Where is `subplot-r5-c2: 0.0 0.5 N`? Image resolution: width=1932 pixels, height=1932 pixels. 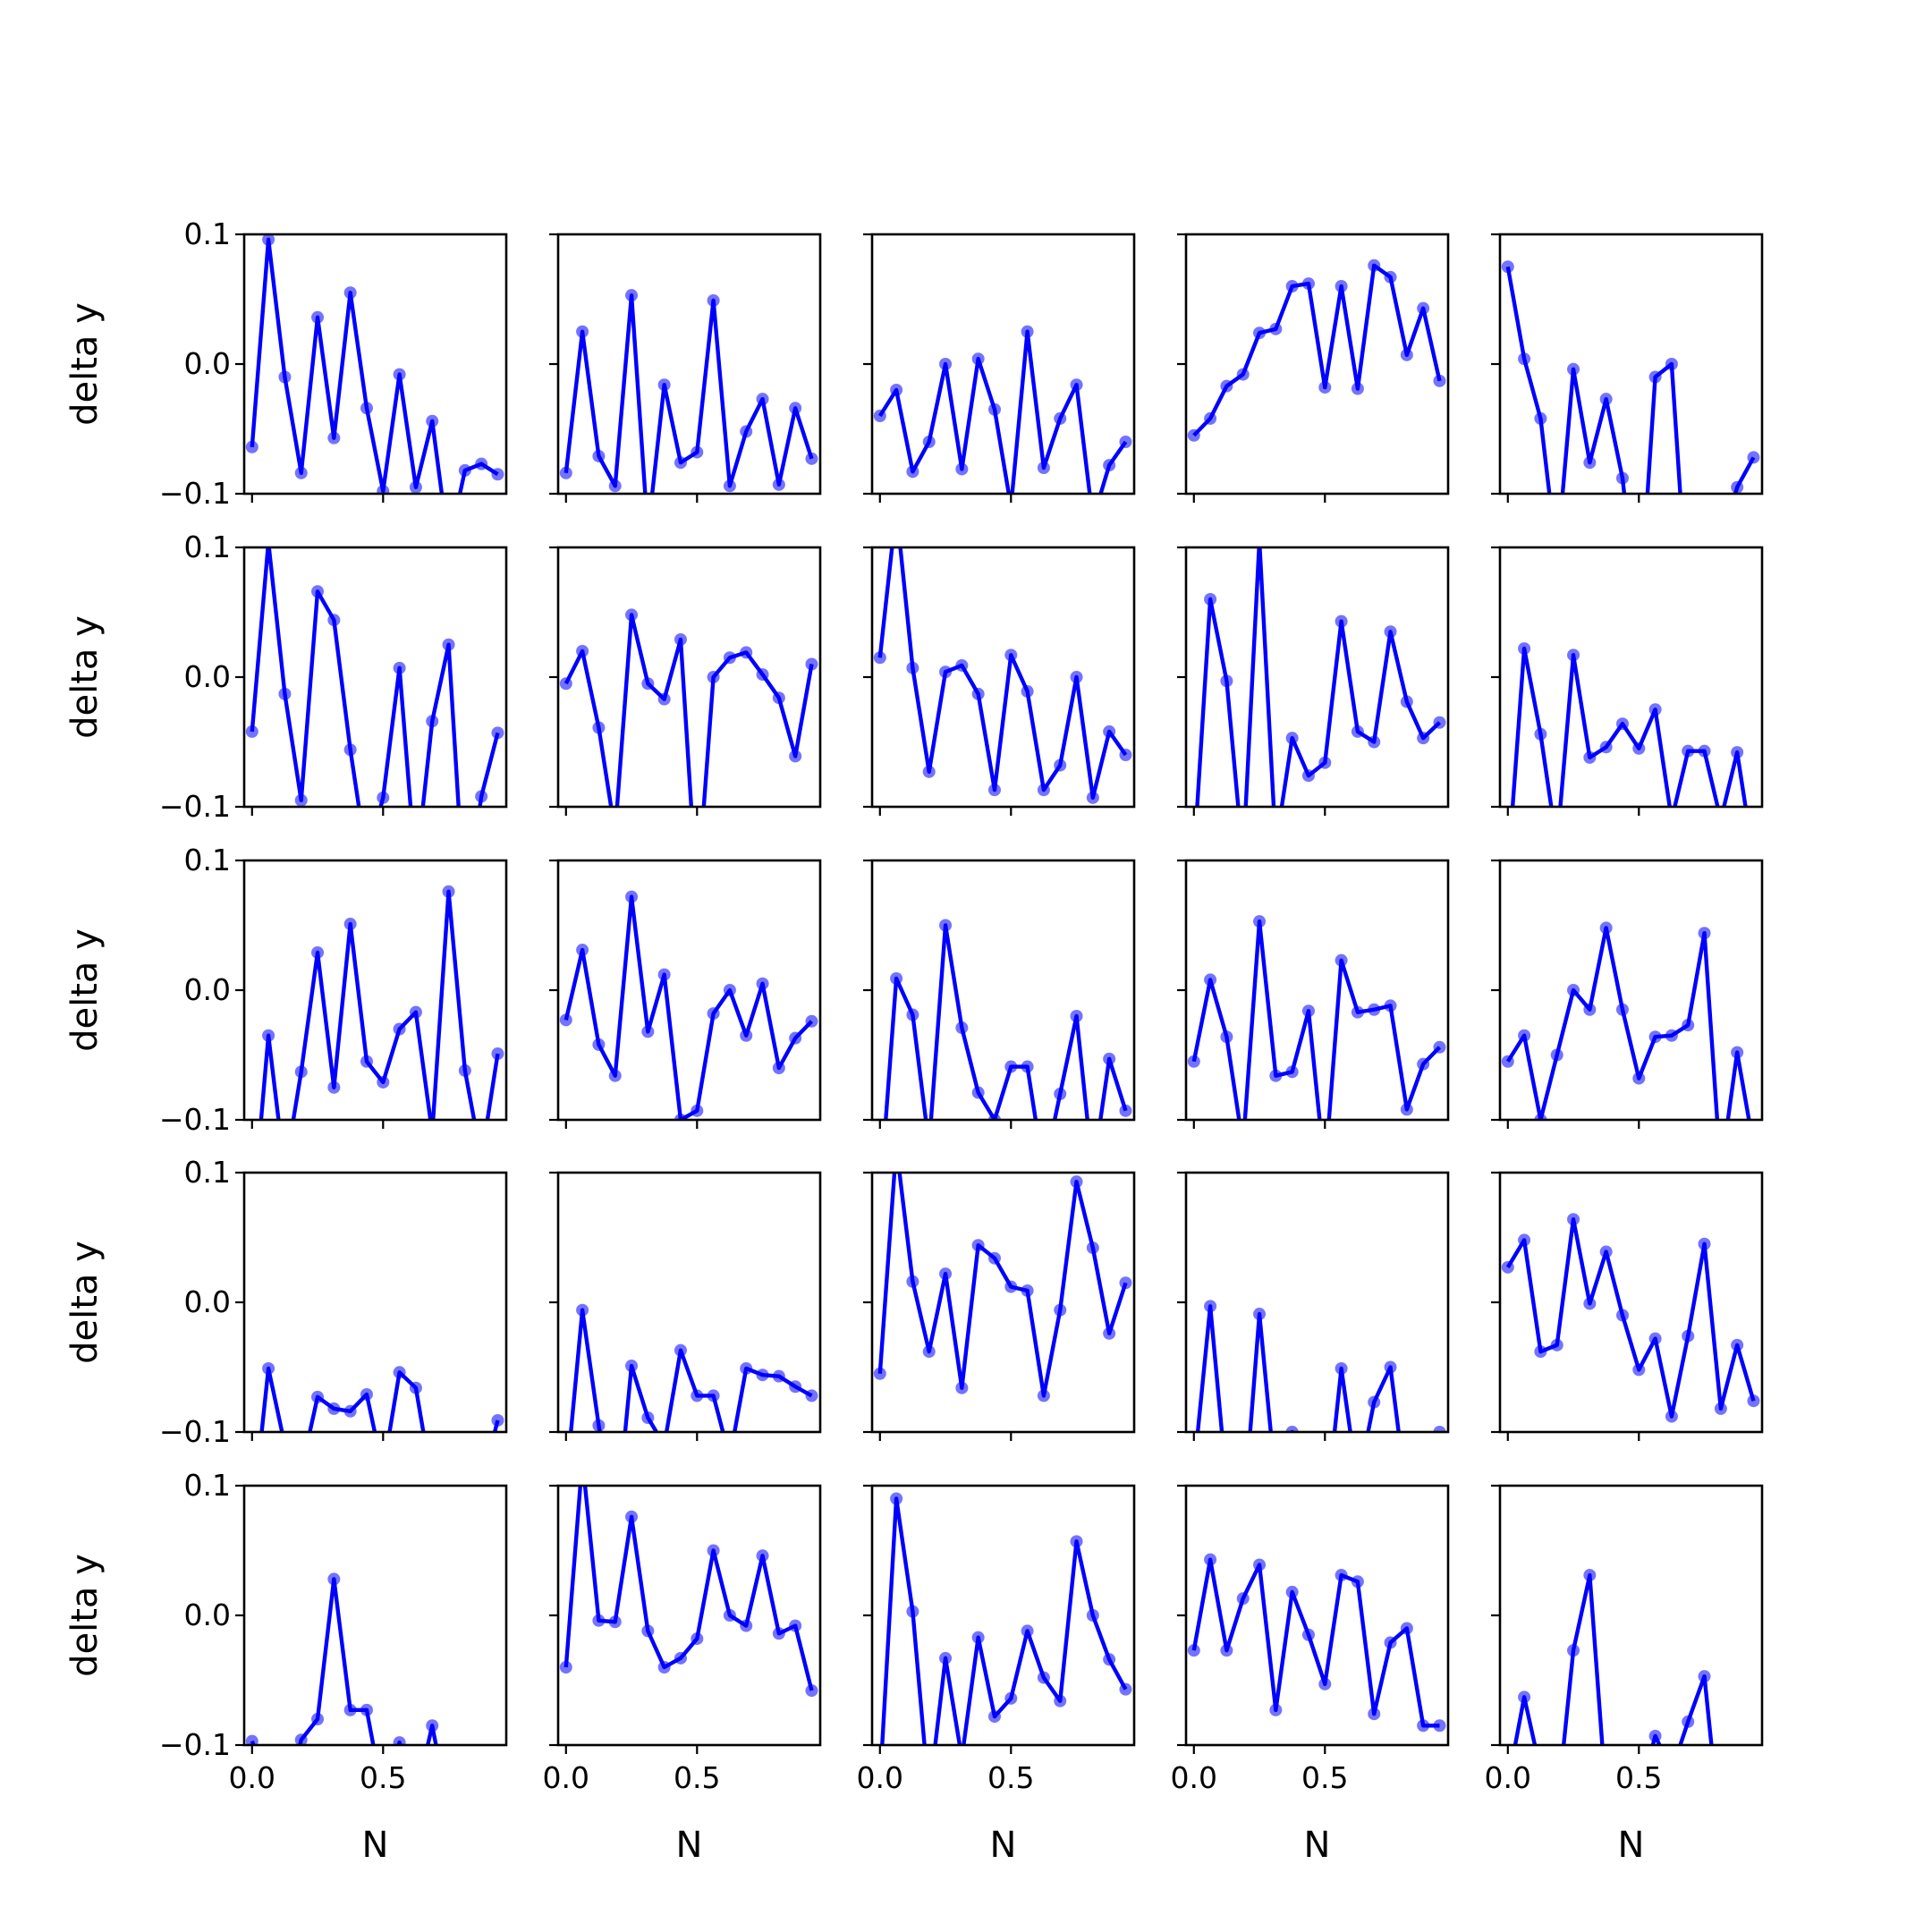 subplot-r5-c2: 0.0 0.5 N is located at coordinates (682, 1675).